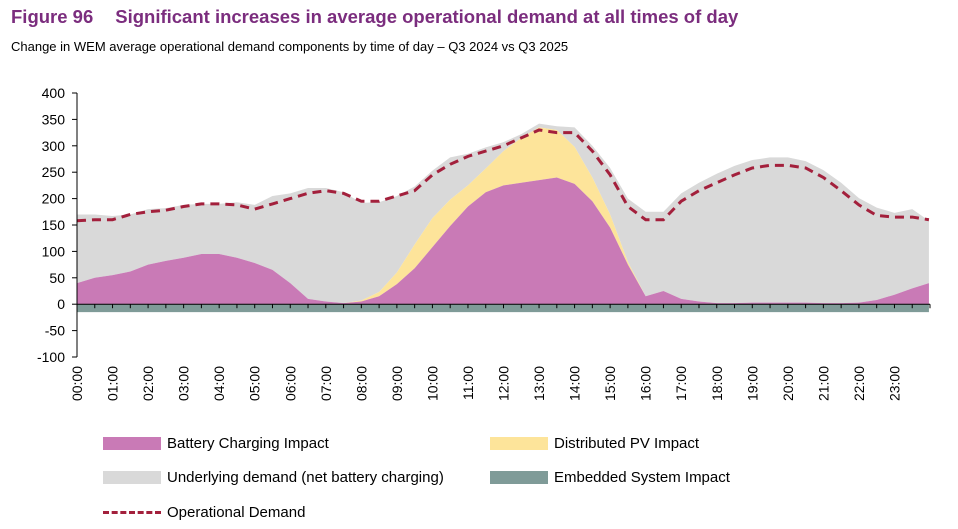 This screenshot has width=958, height=529. Describe the element at coordinates (894, 383) in the screenshot. I see `x-tick-label: 23:00` at that location.